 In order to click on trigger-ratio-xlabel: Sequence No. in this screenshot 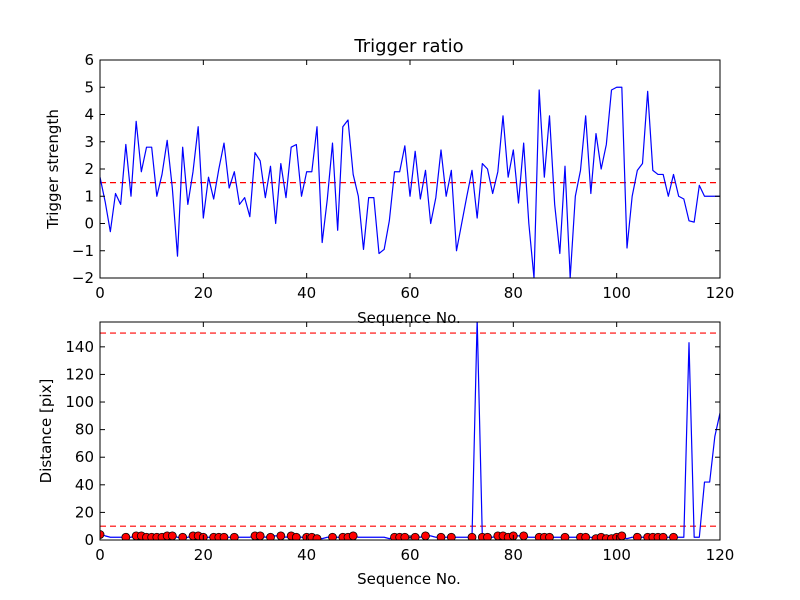, I will do `click(409, 318)`.